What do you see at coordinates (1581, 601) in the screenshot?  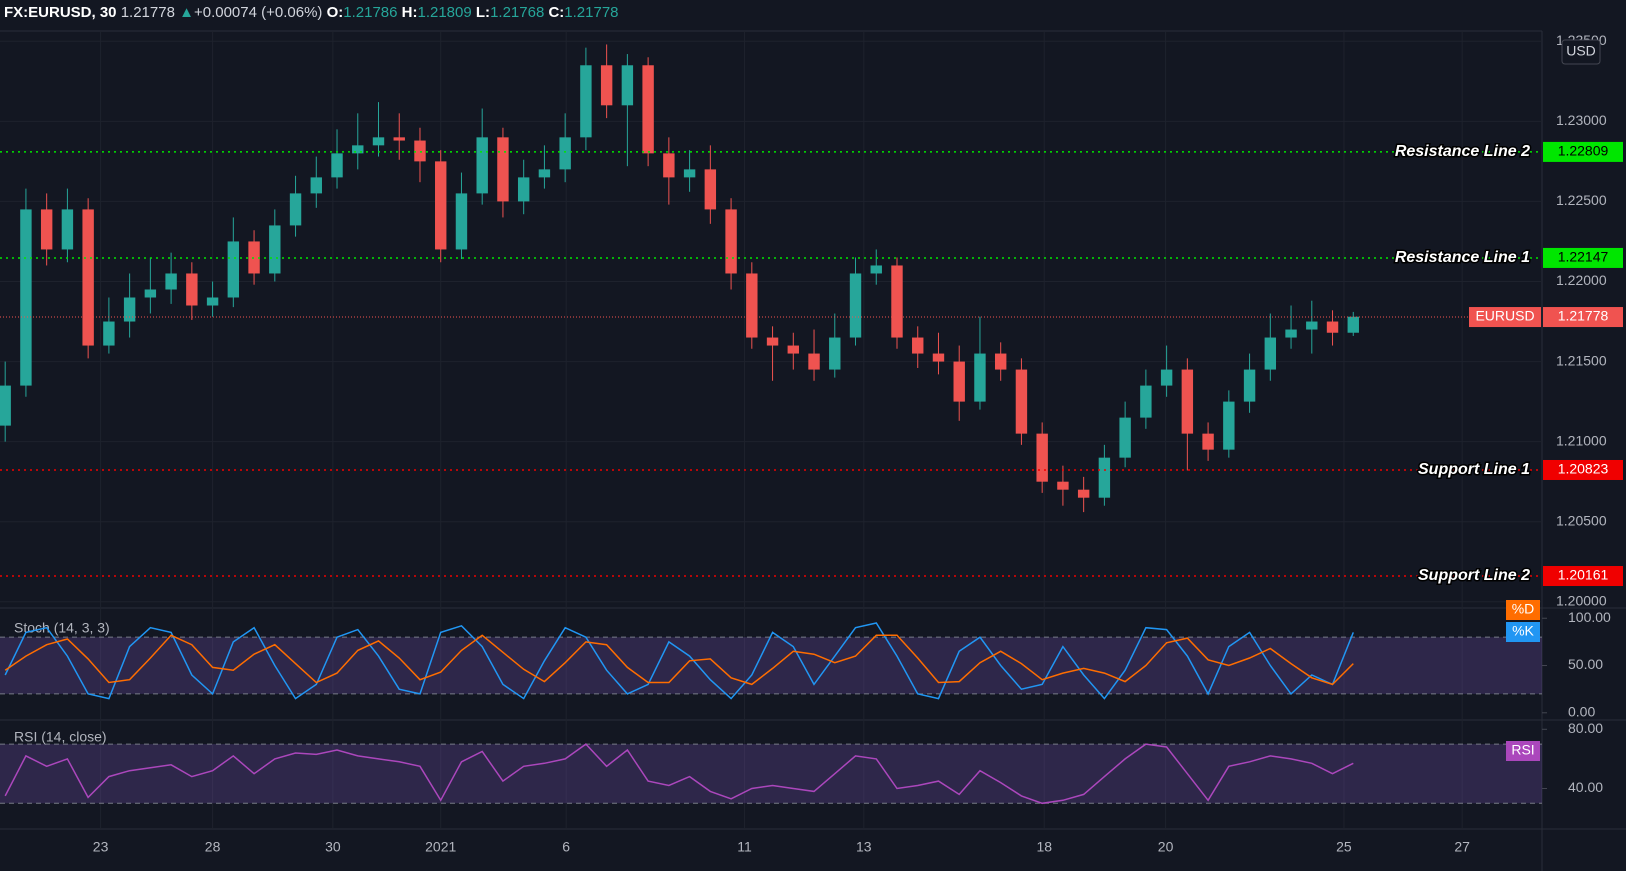 I see `y-tick-label: 1.20000` at bounding box center [1581, 601].